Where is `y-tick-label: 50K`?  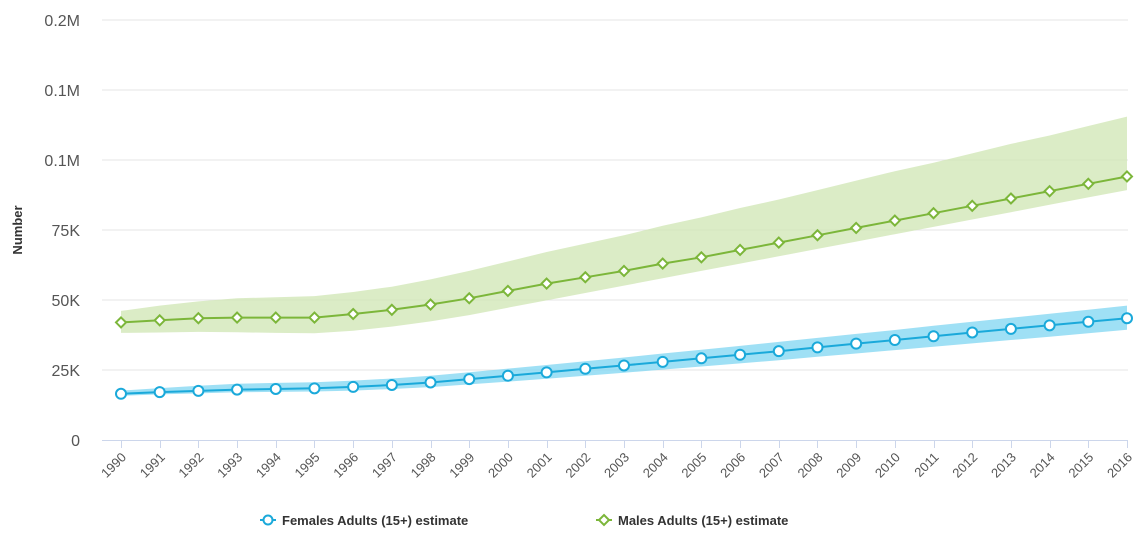
y-tick-label: 50K is located at coordinates (66, 301).